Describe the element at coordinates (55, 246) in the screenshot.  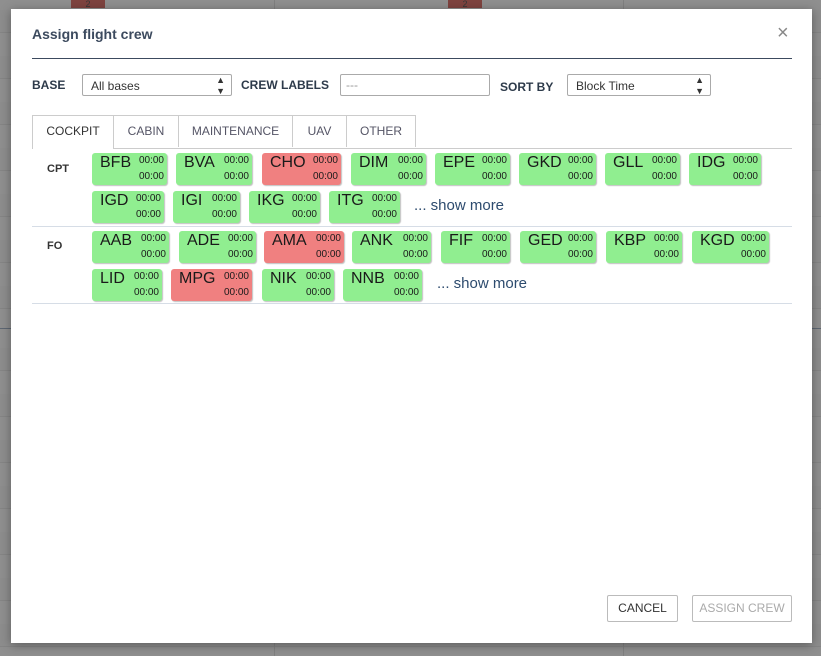
I see `group-label-fo: FO` at that location.